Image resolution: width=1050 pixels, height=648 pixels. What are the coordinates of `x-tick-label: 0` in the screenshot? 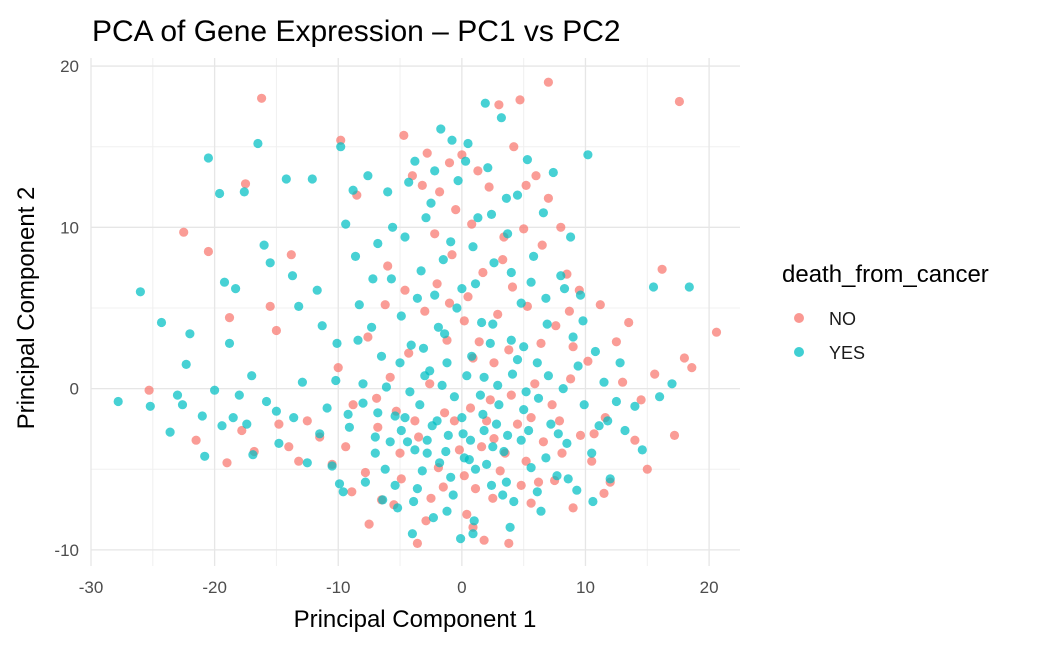 It's located at (461, 587).